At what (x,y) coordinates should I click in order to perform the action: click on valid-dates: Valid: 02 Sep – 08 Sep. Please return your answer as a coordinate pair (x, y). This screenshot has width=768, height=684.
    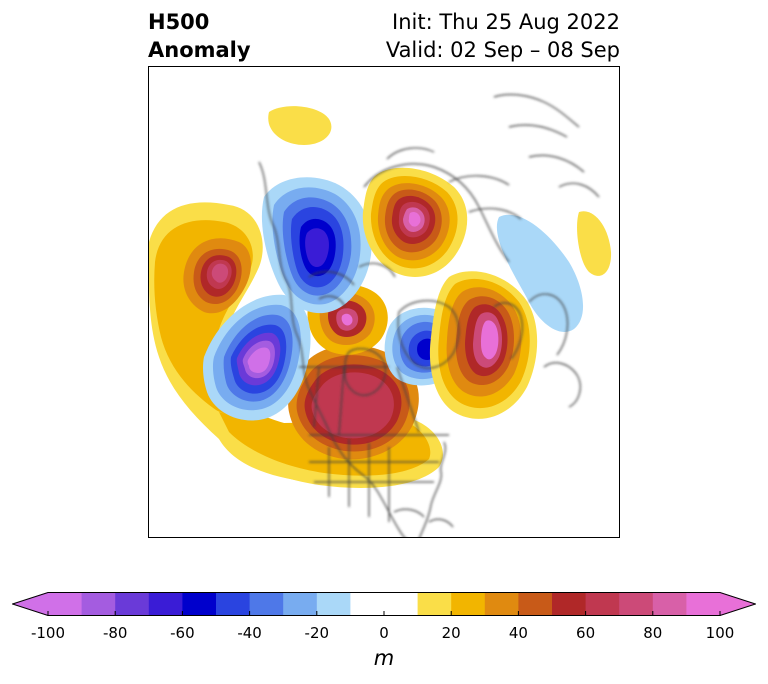
    Looking at the image, I should click on (502, 50).